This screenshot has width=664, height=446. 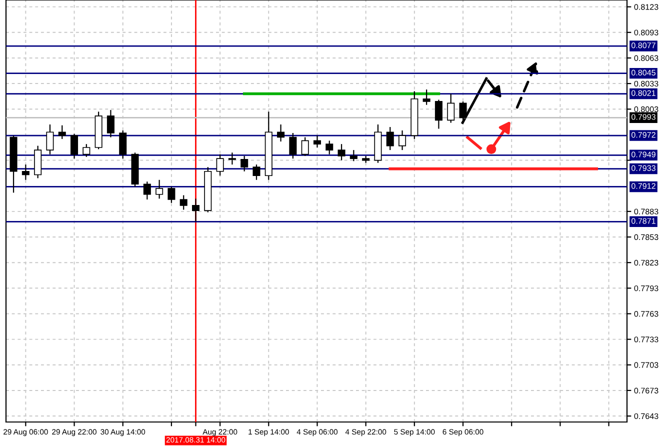 What do you see at coordinates (643, 168) in the screenshot?
I see `ref-line-label: 0.7933` at bounding box center [643, 168].